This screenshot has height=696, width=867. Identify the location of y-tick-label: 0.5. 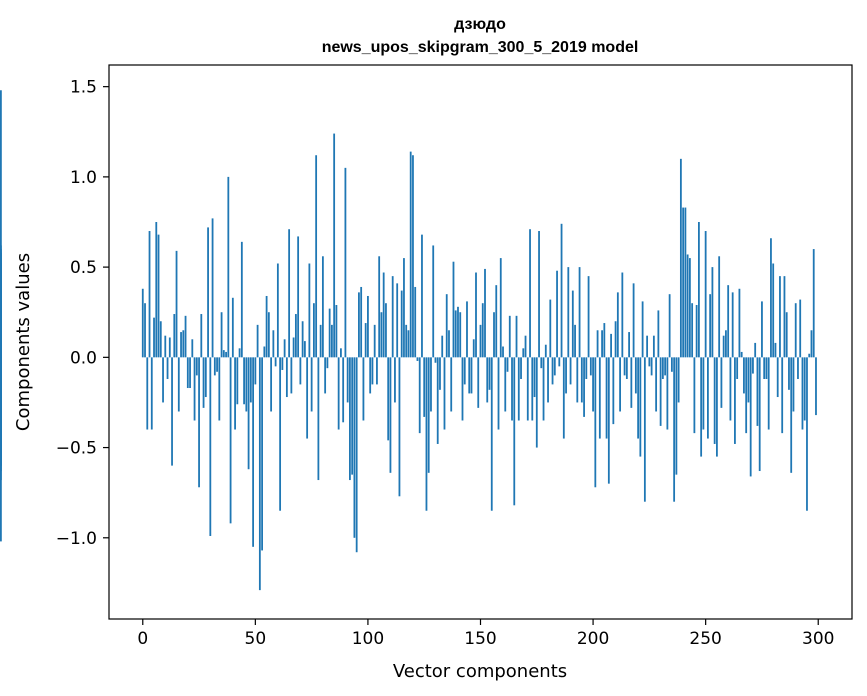
(83, 268).